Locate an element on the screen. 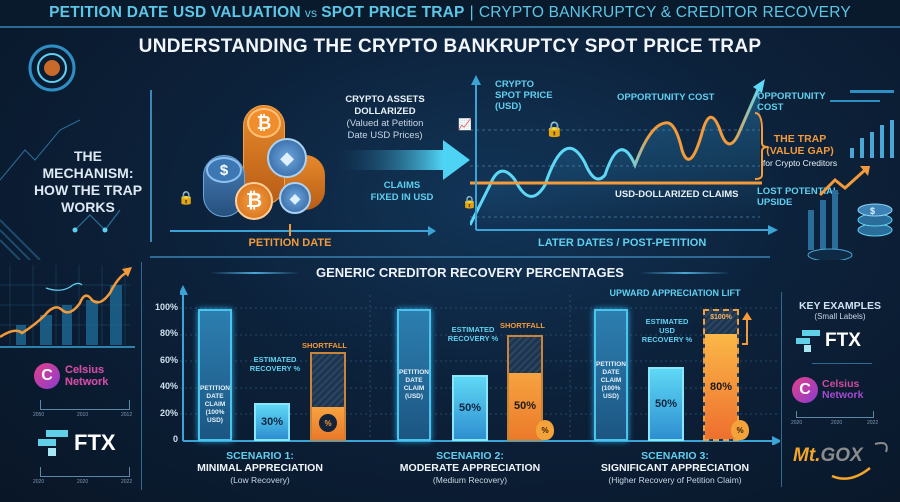 The image size is (900, 502). bar-petition-claim: PETITION DATE CLAIM (100% USD) is located at coordinates (611, 375).